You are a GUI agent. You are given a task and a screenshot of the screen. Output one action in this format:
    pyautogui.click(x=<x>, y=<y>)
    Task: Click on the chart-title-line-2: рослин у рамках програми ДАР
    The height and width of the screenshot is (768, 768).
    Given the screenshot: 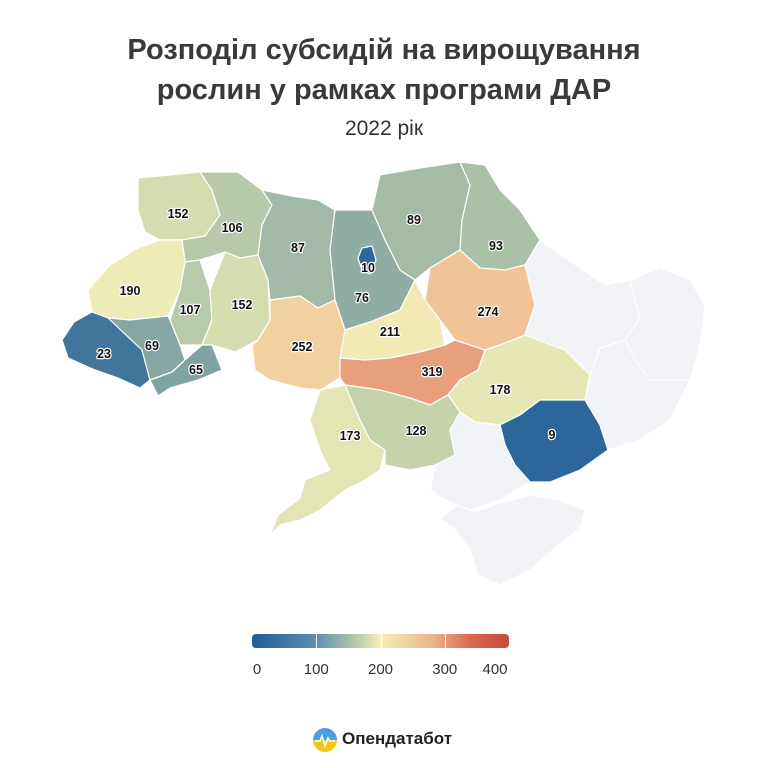 What is the action you would take?
    pyautogui.click(x=384, y=90)
    